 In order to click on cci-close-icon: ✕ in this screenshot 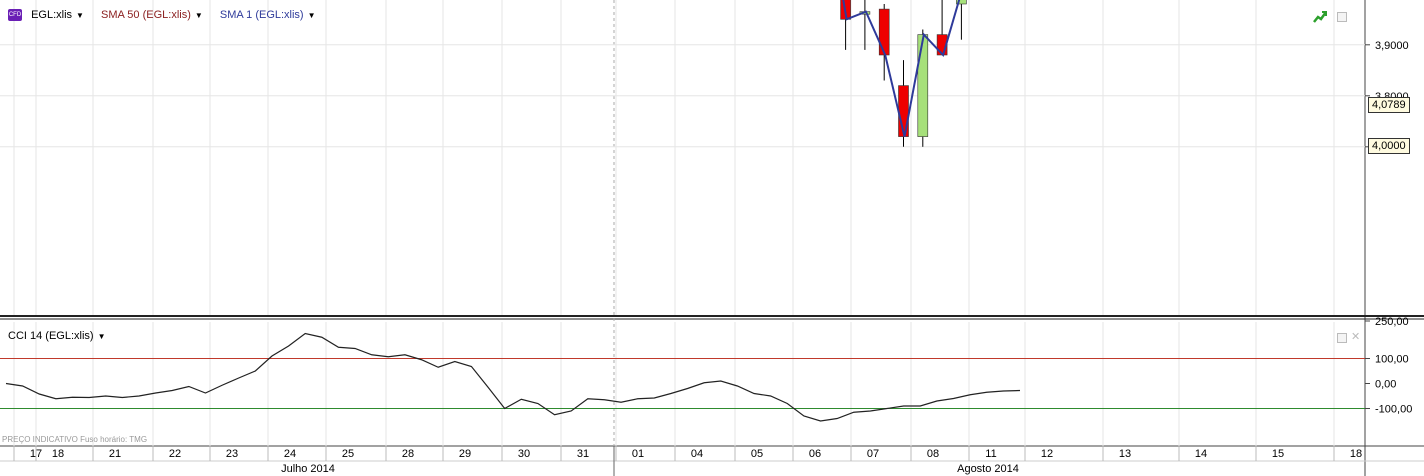, I will do `click(1356, 337)`.